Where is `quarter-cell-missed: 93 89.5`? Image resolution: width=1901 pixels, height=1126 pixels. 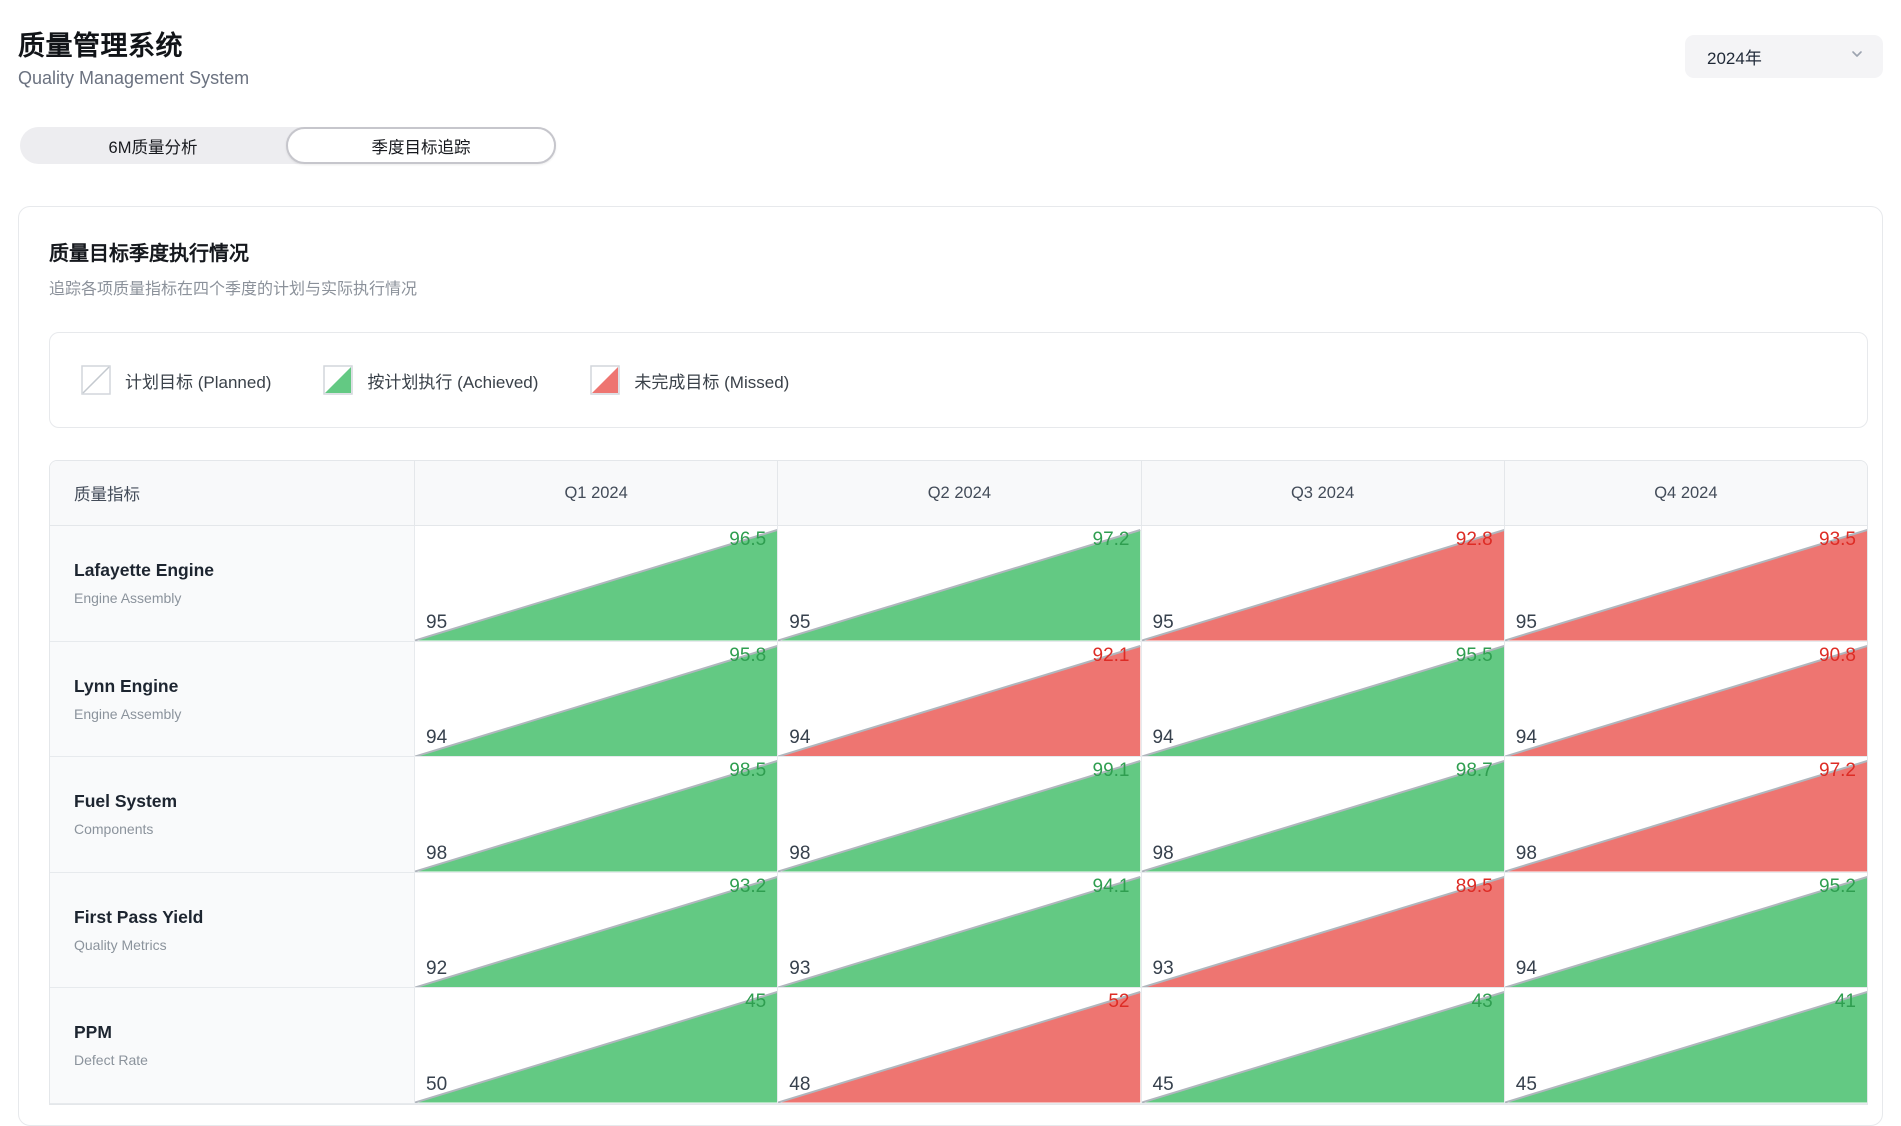
quarter-cell-missed: 93 89.5 is located at coordinates (1322, 929).